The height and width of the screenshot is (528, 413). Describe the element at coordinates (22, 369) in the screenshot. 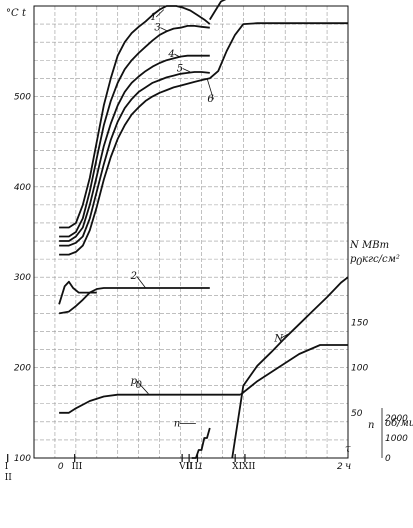

I see `y-tick-label: 200` at that location.